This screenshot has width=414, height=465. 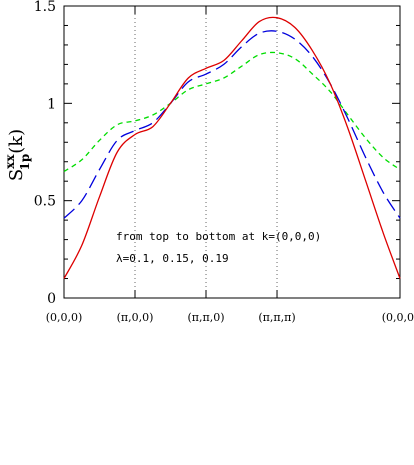 I want to click on x-tick-label-0: (0,0,0), so click(x=64, y=317).